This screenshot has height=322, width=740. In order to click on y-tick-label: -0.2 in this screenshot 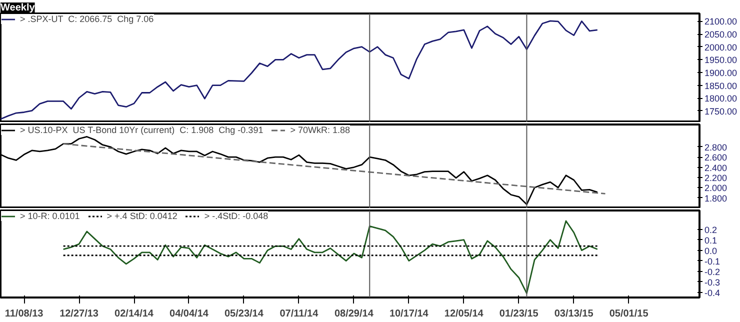, I will do `click(712, 271)`.